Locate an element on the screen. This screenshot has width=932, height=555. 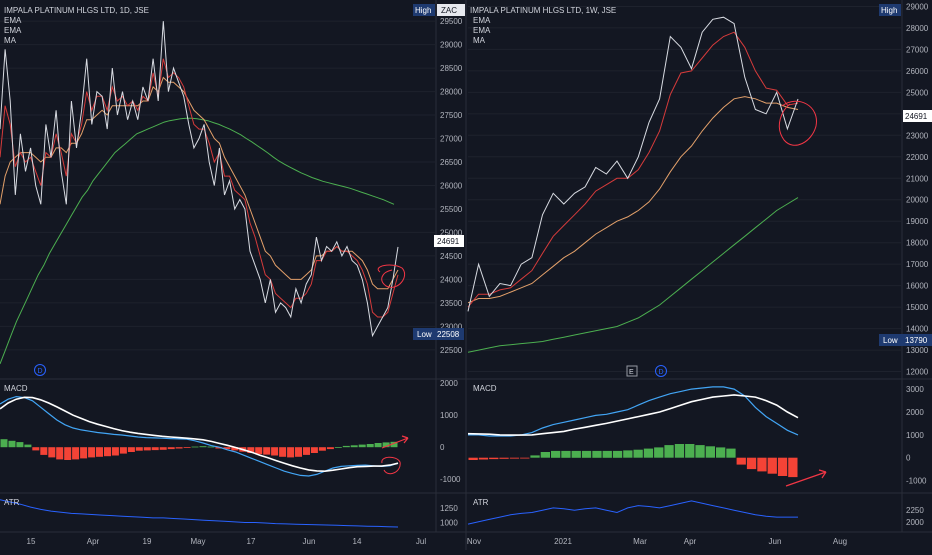
daily-price-tick-label: 22500 is located at coordinates (451, 350).